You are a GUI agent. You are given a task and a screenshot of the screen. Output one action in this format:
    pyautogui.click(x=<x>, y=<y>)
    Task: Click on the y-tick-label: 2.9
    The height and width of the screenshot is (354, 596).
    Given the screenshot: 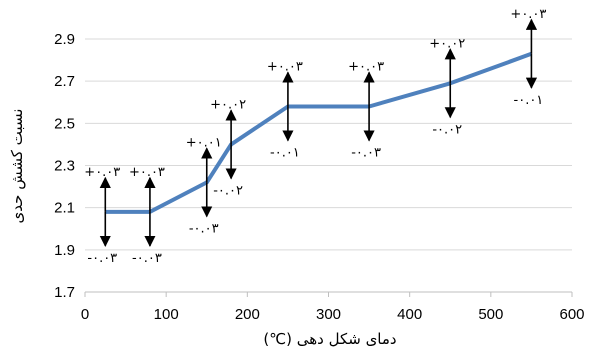 What is the action you would take?
    pyautogui.click(x=64, y=39)
    